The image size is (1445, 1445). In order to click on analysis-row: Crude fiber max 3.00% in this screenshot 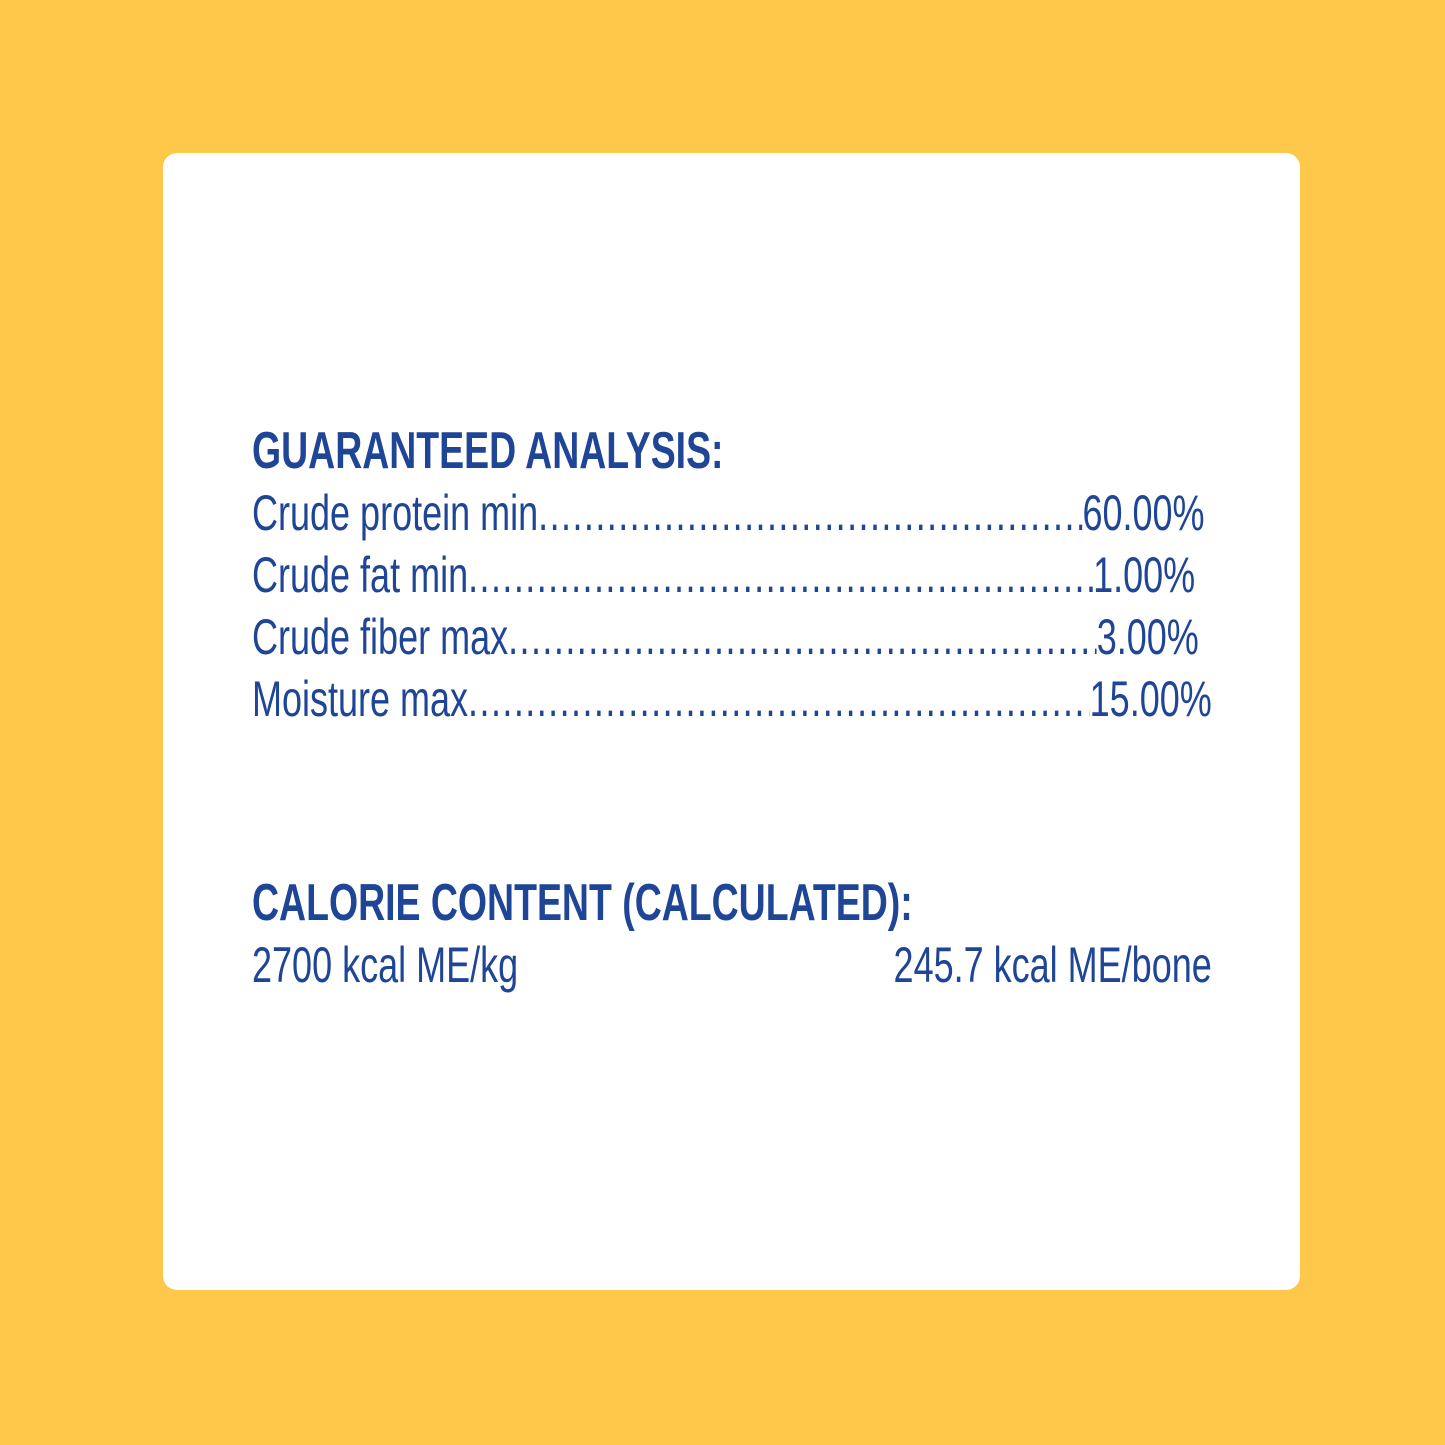, I will do `click(725, 637)`.